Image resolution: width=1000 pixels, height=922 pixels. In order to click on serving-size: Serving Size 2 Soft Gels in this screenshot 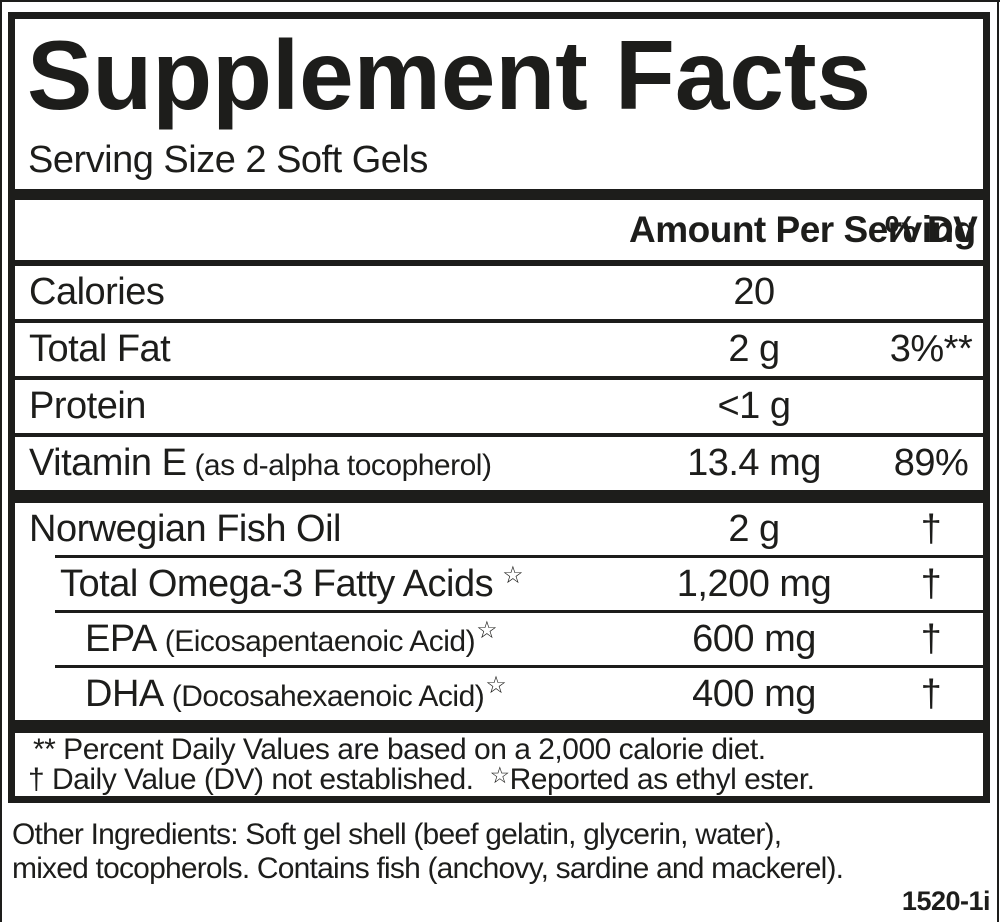, I will do `click(228, 160)`.